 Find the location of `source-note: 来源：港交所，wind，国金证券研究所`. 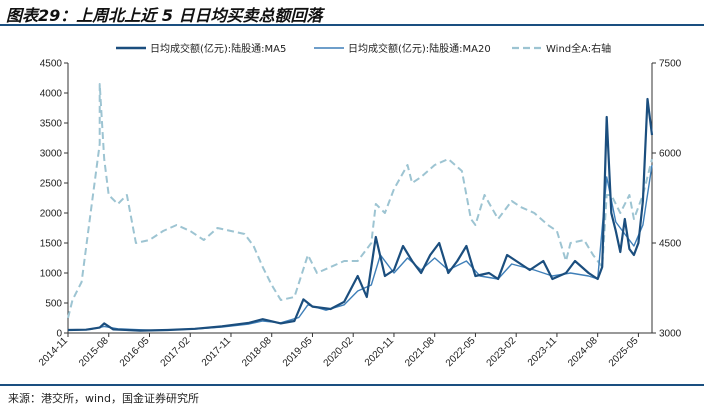

source-note: 来源：港交所，wind，国金证券研究所 is located at coordinates (104, 398).